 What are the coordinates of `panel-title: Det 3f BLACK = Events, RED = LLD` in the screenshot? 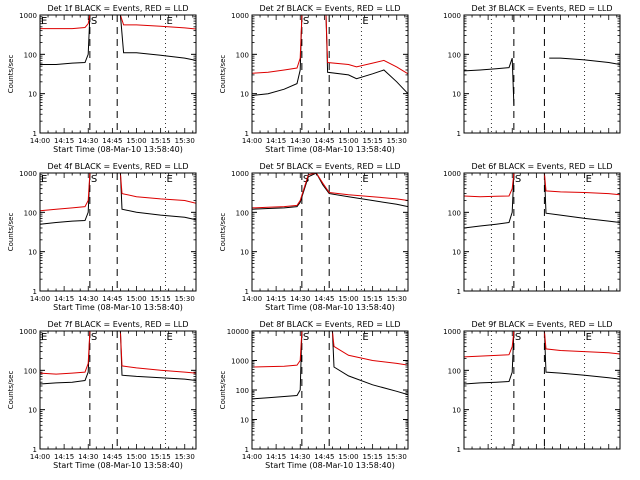 It's located at (541, 8).